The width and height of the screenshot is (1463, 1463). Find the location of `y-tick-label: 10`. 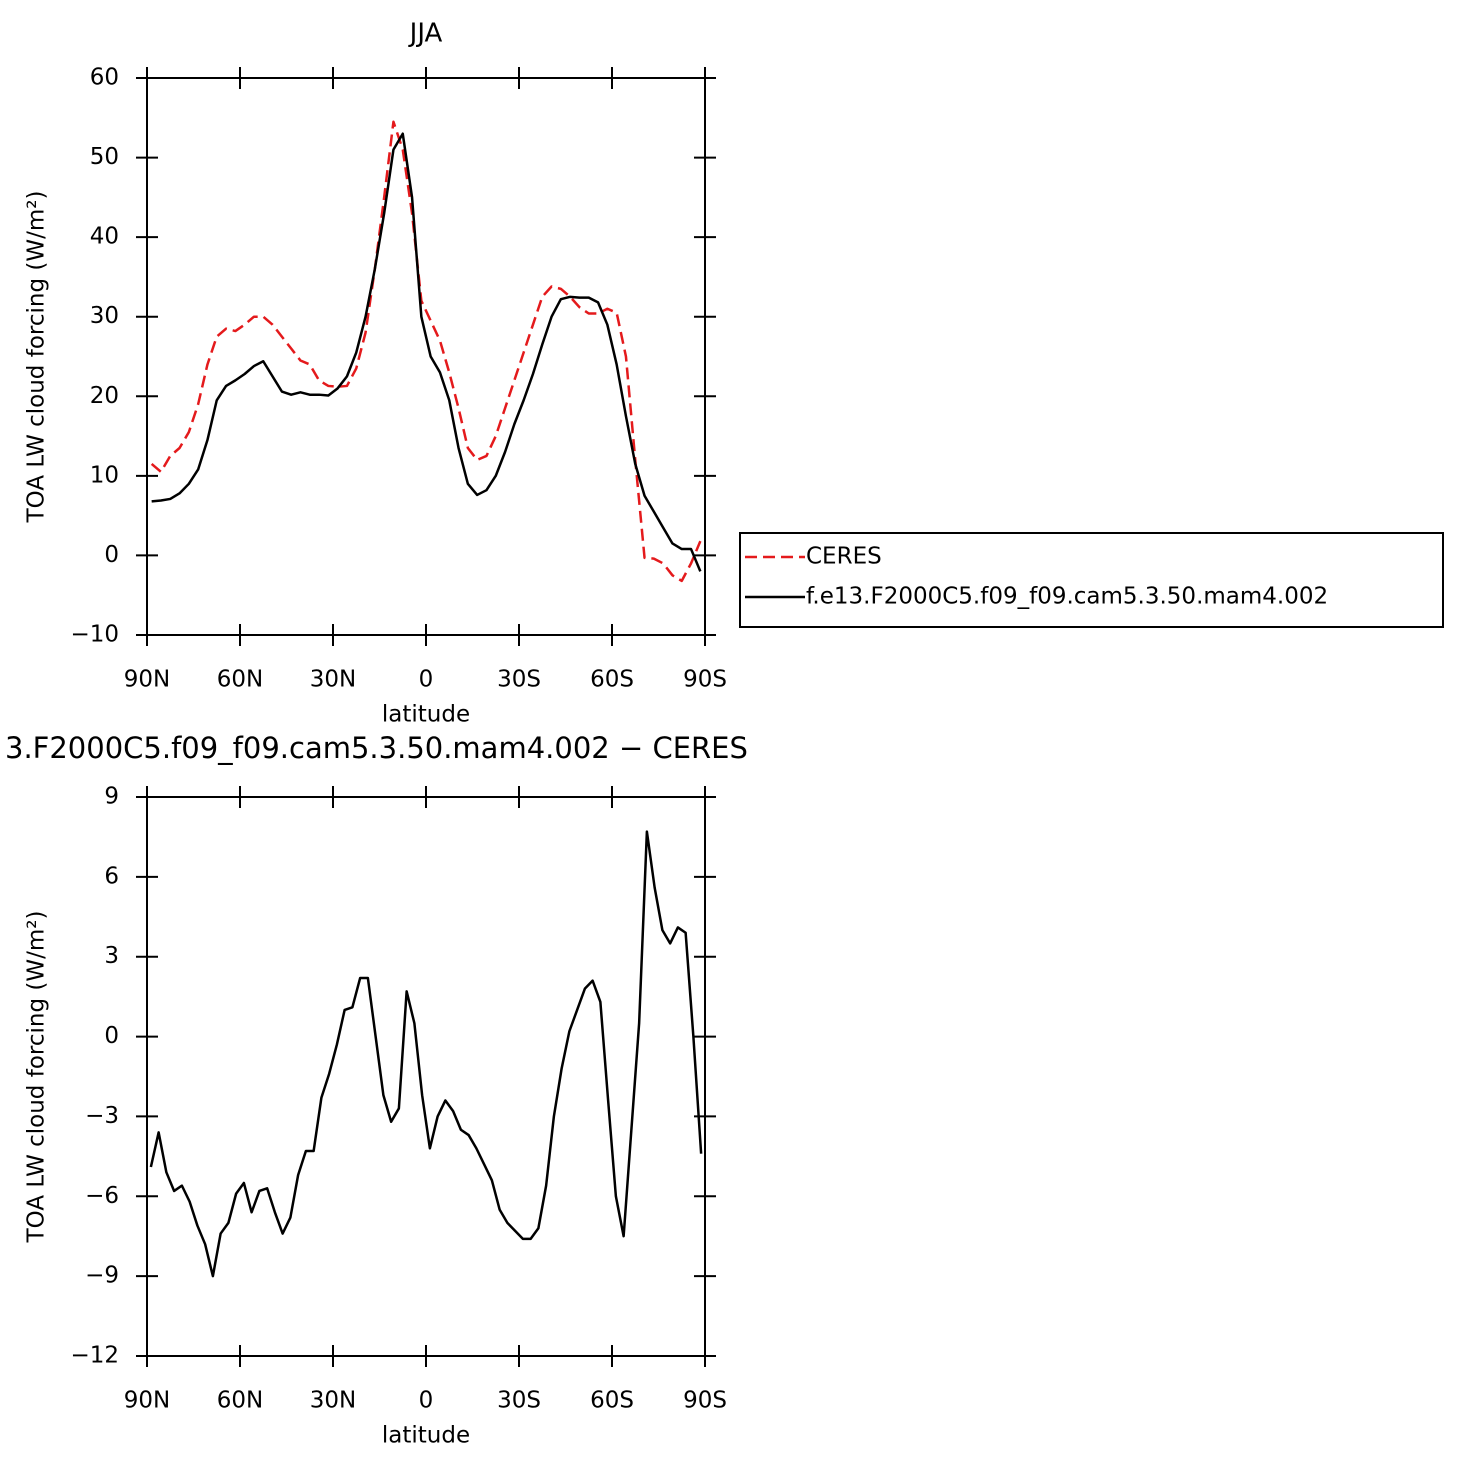

y-tick-label: 10 is located at coordinates (104, 475).